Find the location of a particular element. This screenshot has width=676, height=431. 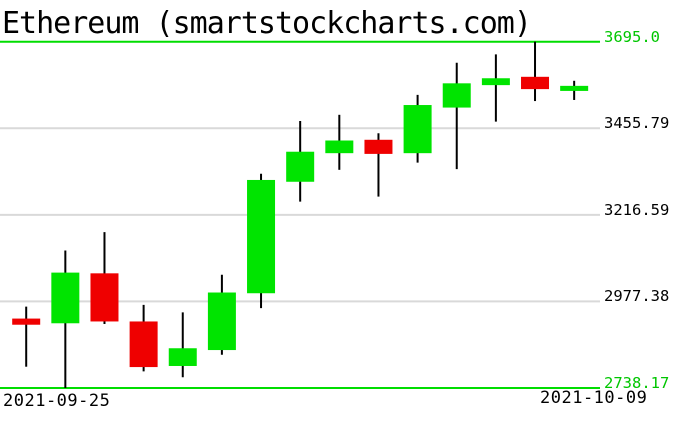

x-axis-label-start: 2021-09-25 is located at coordinates (57, 401).